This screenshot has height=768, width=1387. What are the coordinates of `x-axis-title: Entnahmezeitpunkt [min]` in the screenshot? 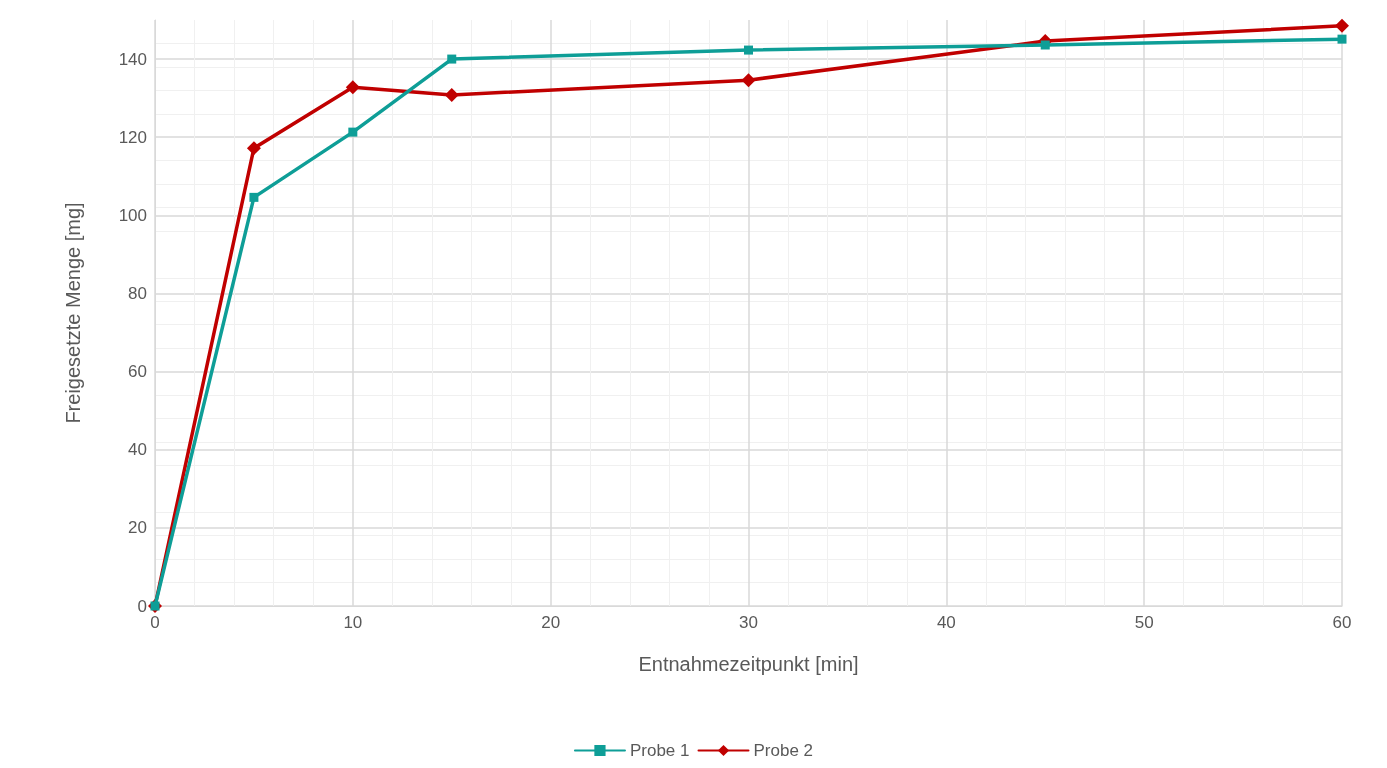 It's located at (748, 664).